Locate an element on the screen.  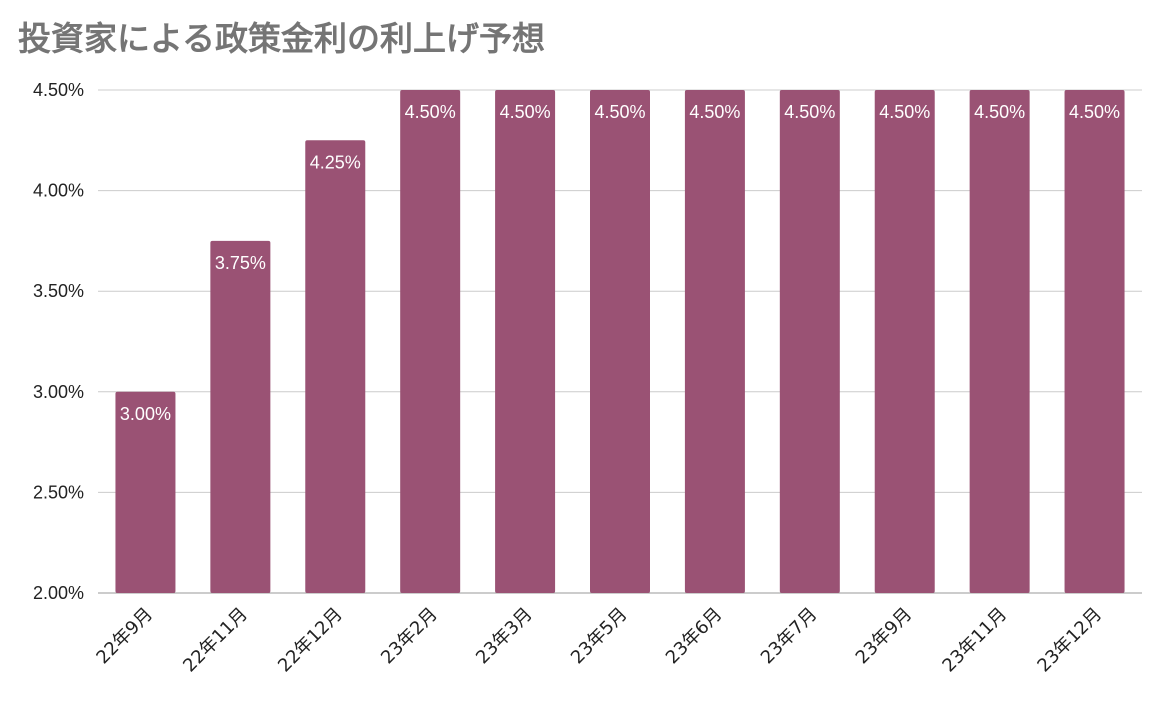
y-tick-label: 2.00% is located at coordinates (58, 593).